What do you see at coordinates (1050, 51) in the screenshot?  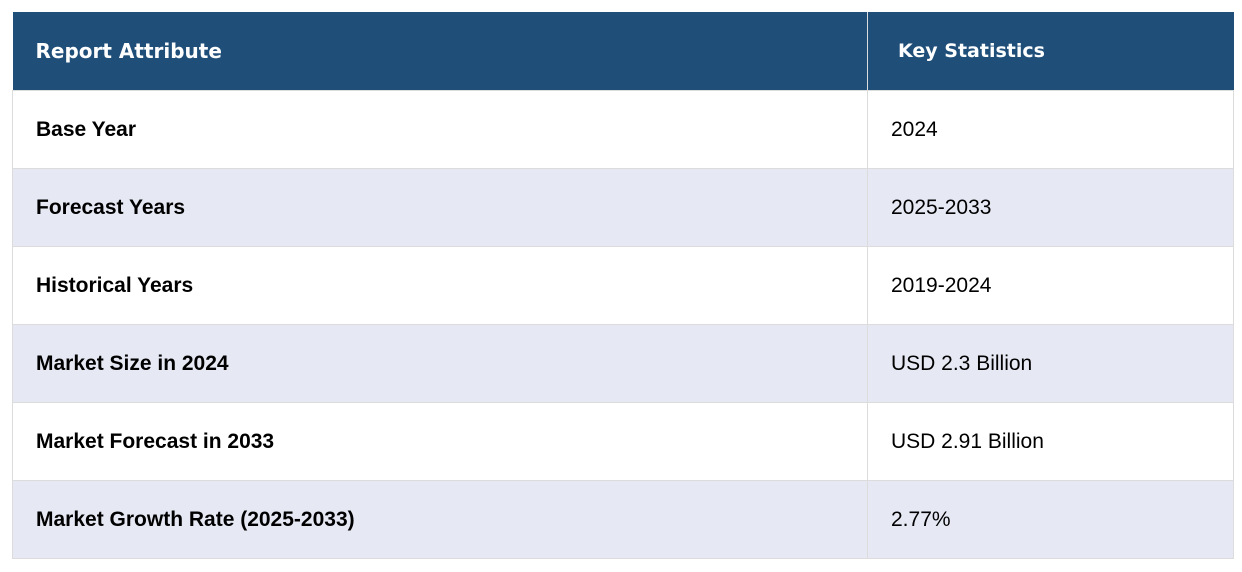 I see `header-key-statistics: Key Statistics` at bounding box center [1050, 51].